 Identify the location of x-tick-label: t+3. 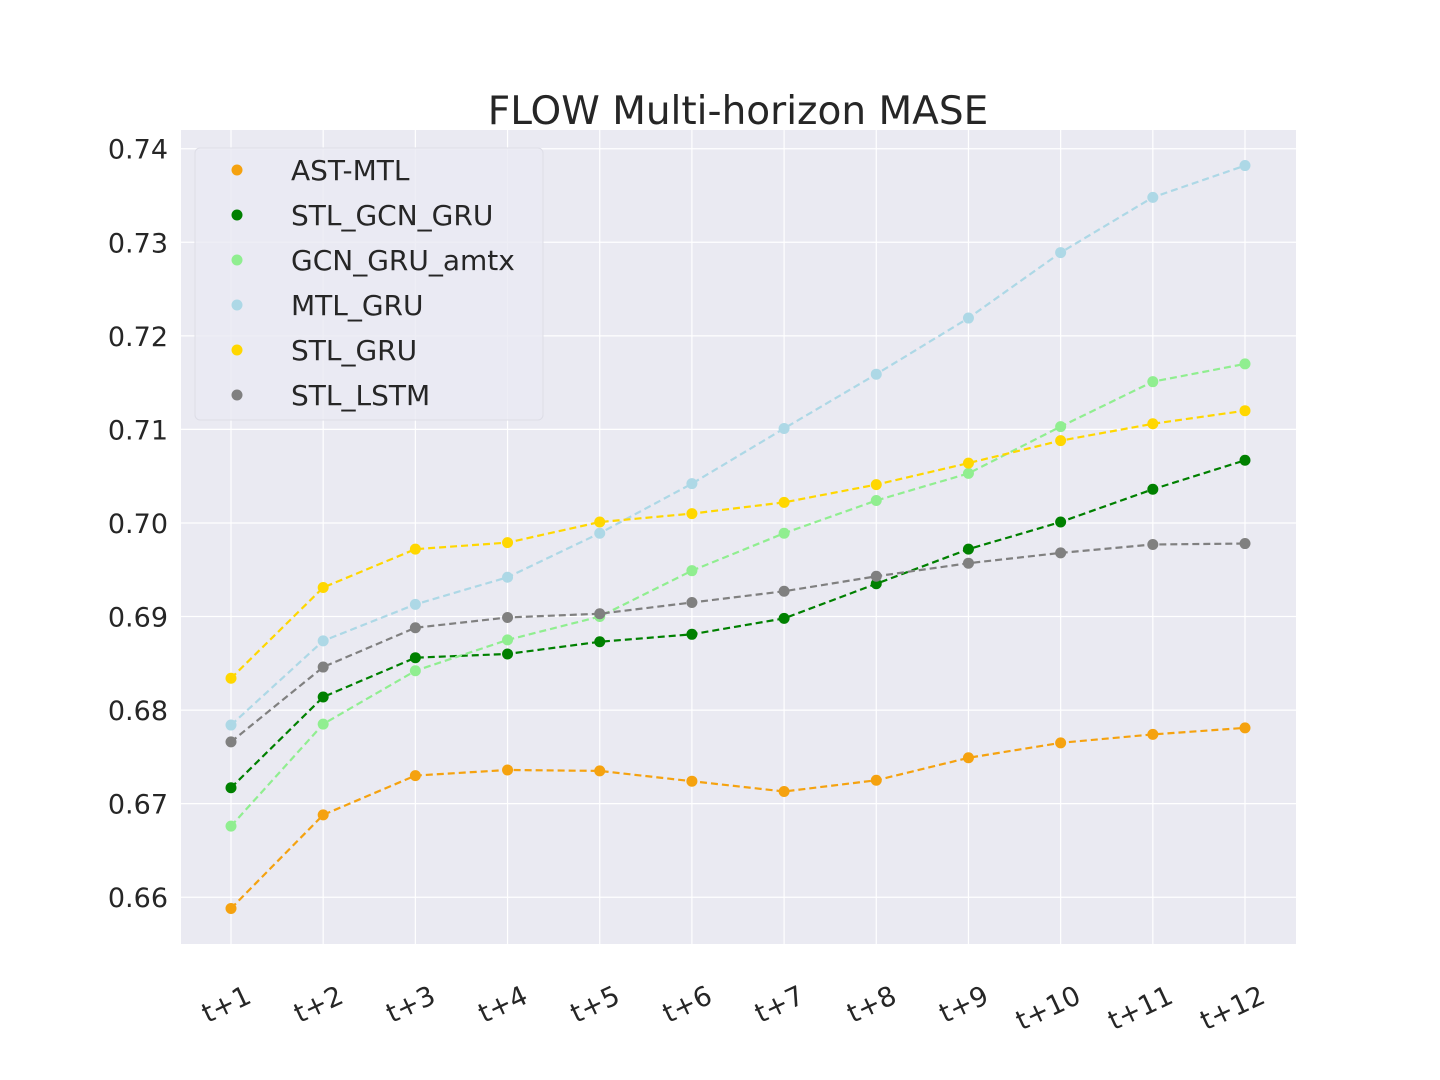
(411, 1004).